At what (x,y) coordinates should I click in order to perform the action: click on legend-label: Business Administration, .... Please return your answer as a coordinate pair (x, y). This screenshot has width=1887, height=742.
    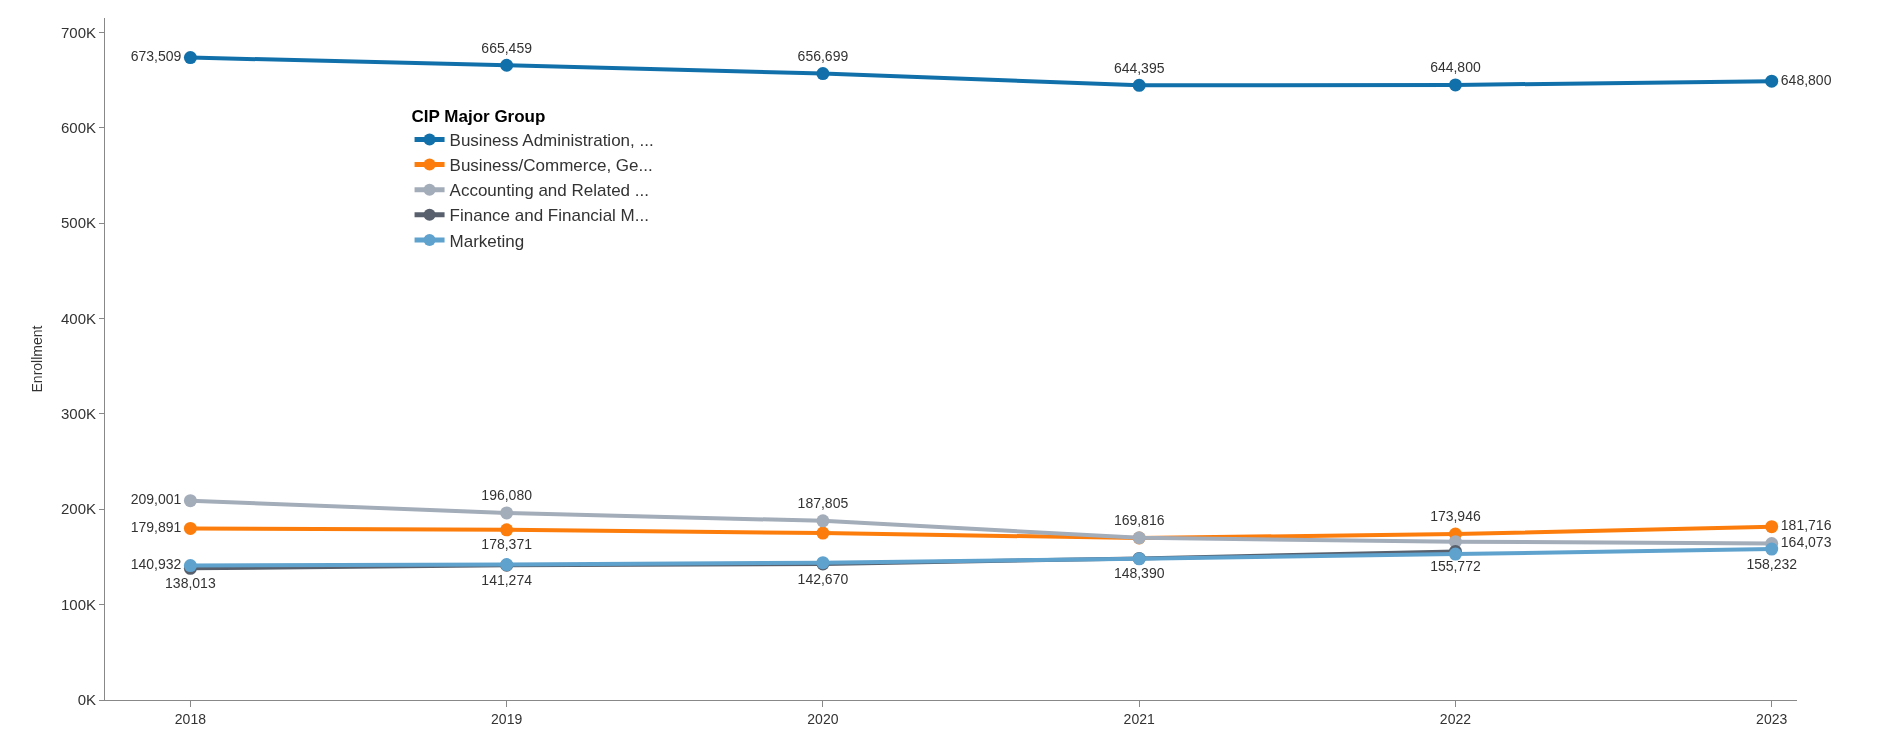
    Looking at the image, I should click on (551, 141).